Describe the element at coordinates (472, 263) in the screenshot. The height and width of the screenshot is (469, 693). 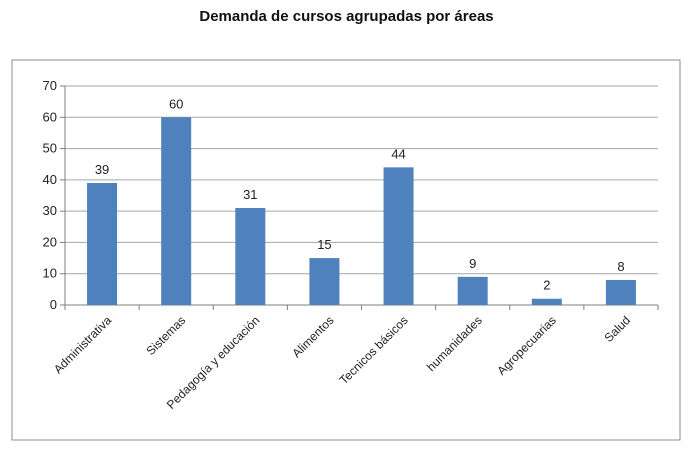
I see `data-label: 9` at that location.